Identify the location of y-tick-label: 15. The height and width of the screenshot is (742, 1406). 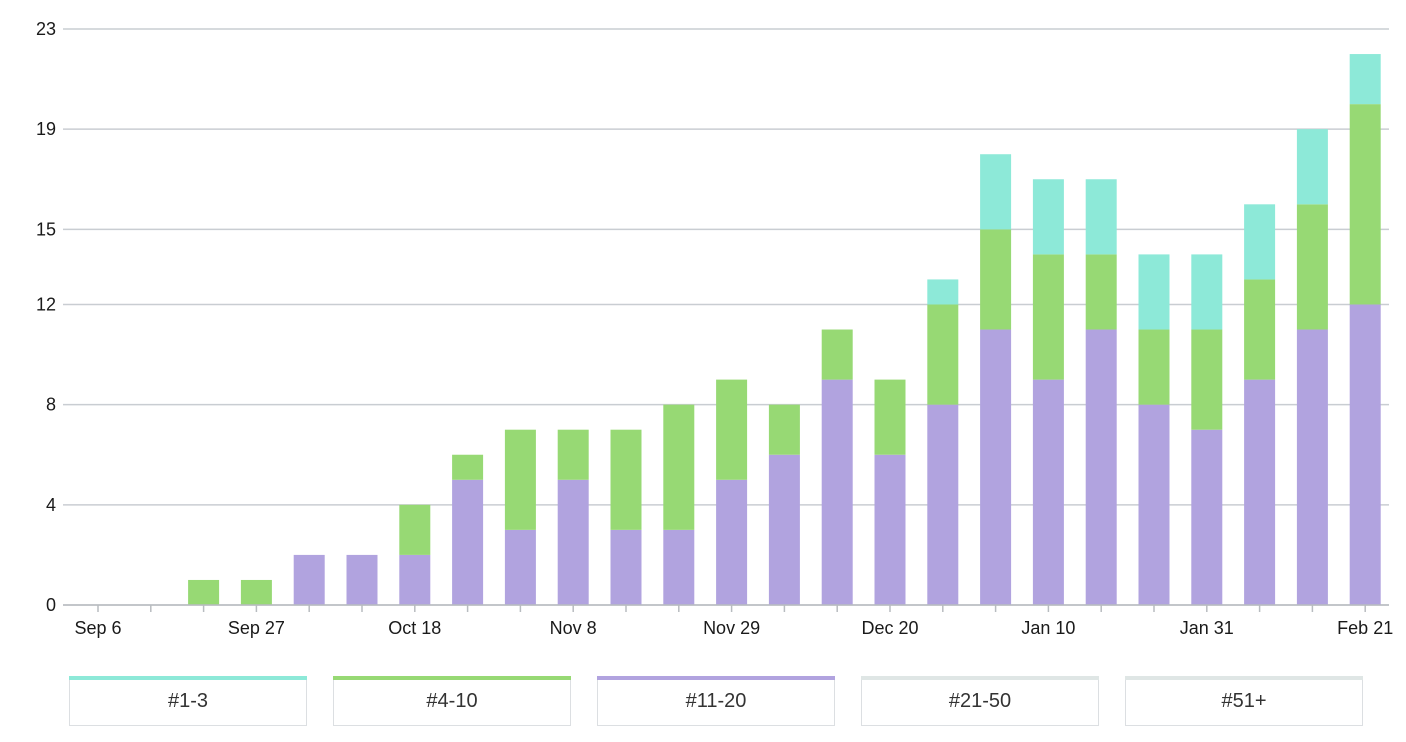
(46, 229).